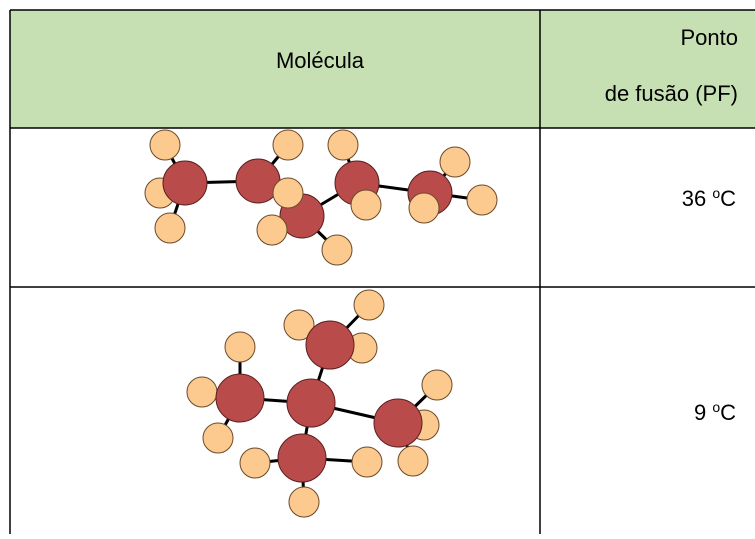 This screenshot has width=755, height=539. What do you see at coordinates (671, 93) in the screenshot?
I see `header-melting-point: de fusão (PF)` at bounding box center [671, 93].